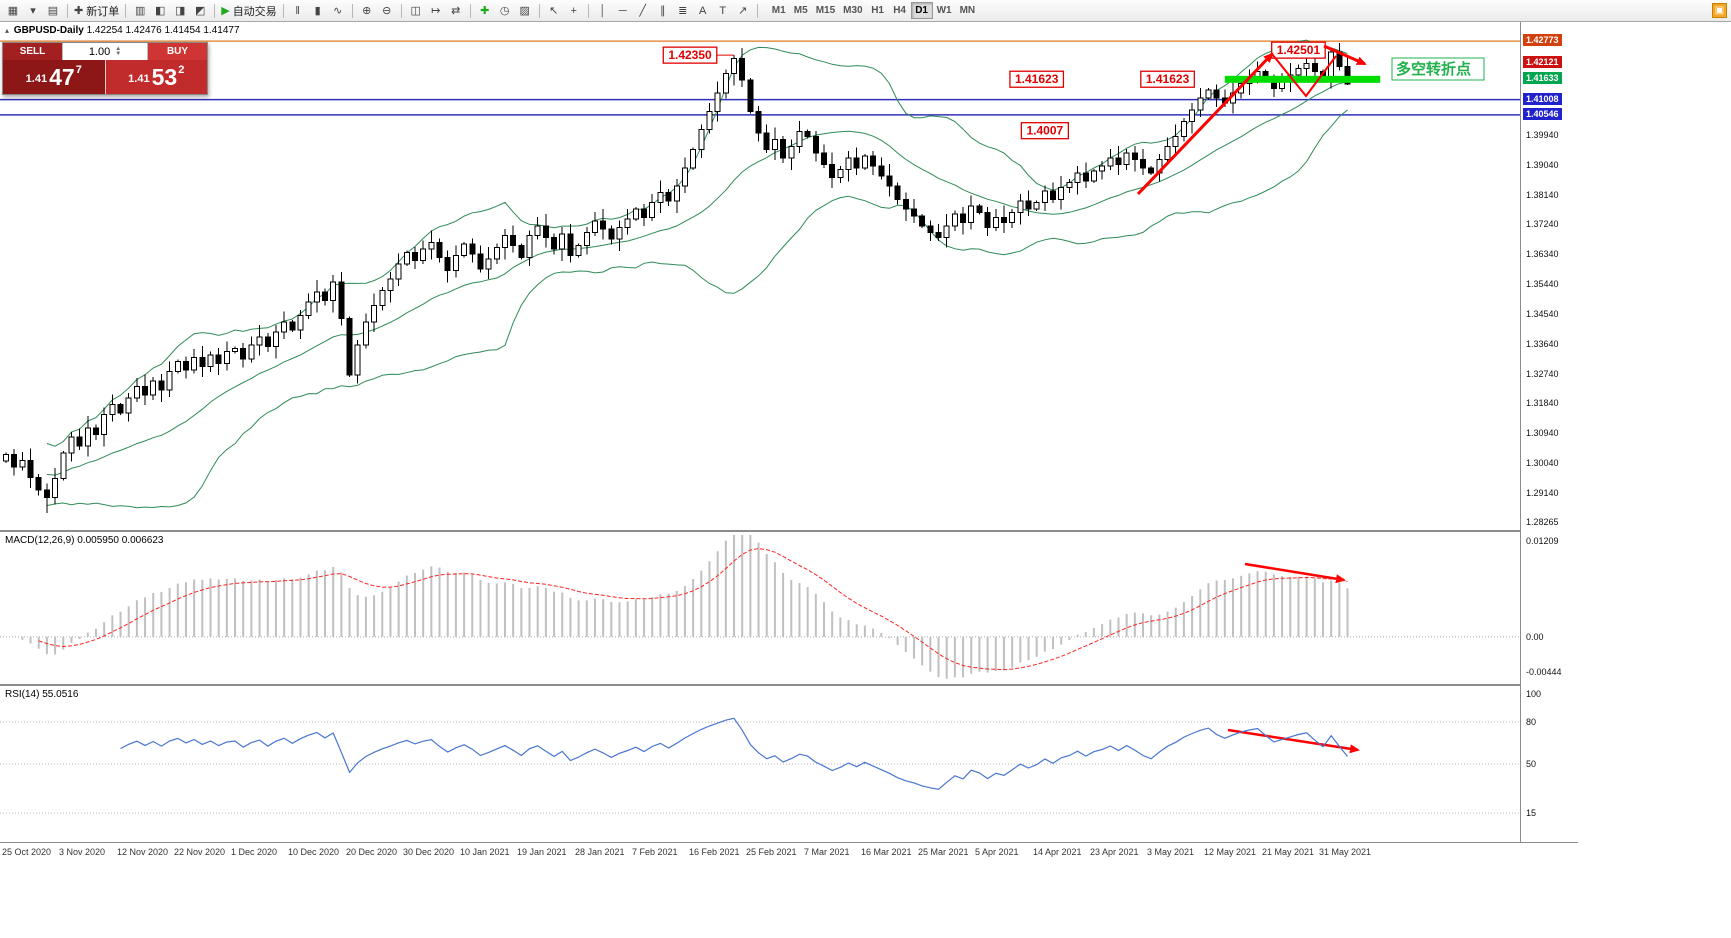  I want to click on timeframe-button-W1: W1, so click(944, 10).